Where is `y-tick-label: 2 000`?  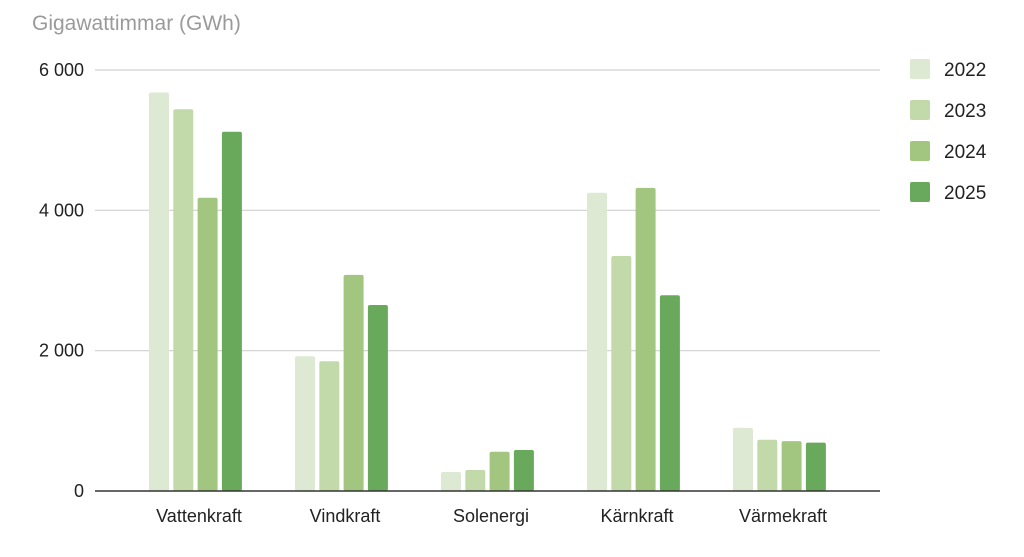
y-tick-label: 2 000 is located at coordinates (61, 351).